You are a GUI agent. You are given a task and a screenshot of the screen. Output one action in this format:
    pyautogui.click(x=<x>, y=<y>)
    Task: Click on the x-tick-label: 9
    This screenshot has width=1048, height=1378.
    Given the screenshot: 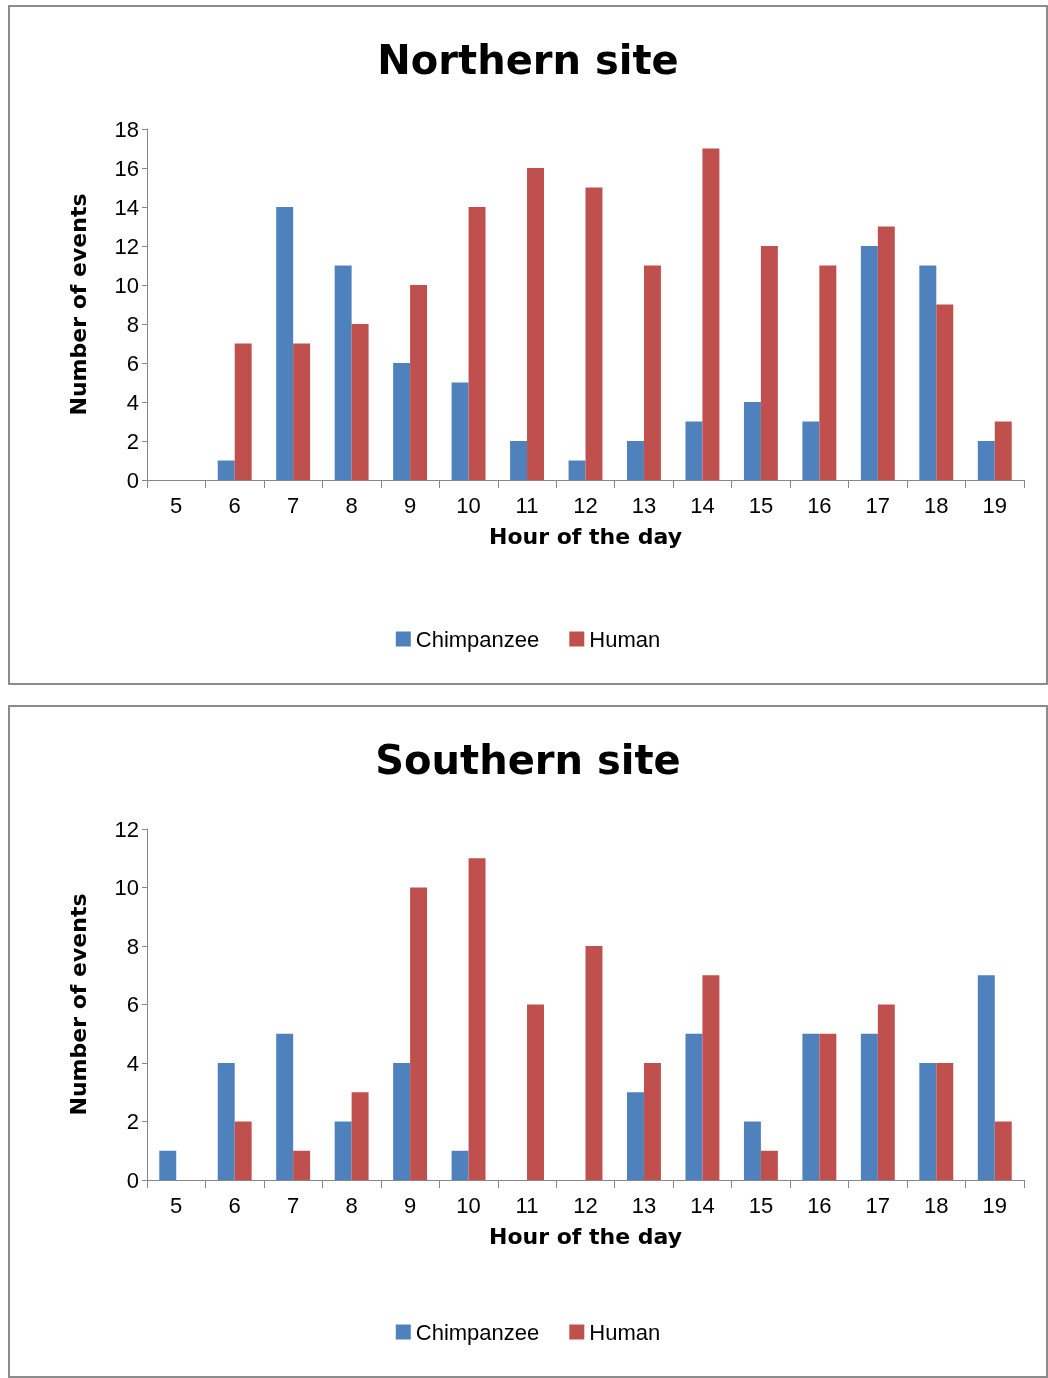 What is the action you would take?
    pyautogui.click(x=410, y=505)
    